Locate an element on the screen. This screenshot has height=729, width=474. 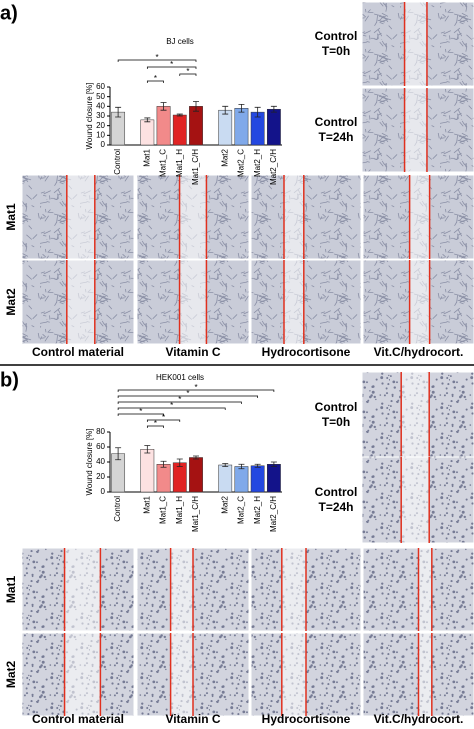
side-label: T=24h is located at coordinates (335, 507).